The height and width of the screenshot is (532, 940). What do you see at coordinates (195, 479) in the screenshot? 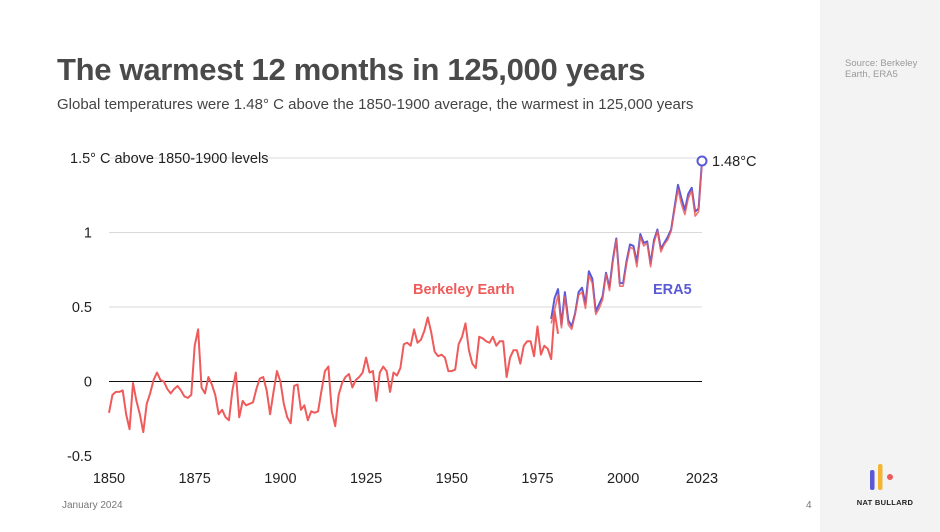
I see `x-tick-label: 1875` at bounding box center [195, 479].